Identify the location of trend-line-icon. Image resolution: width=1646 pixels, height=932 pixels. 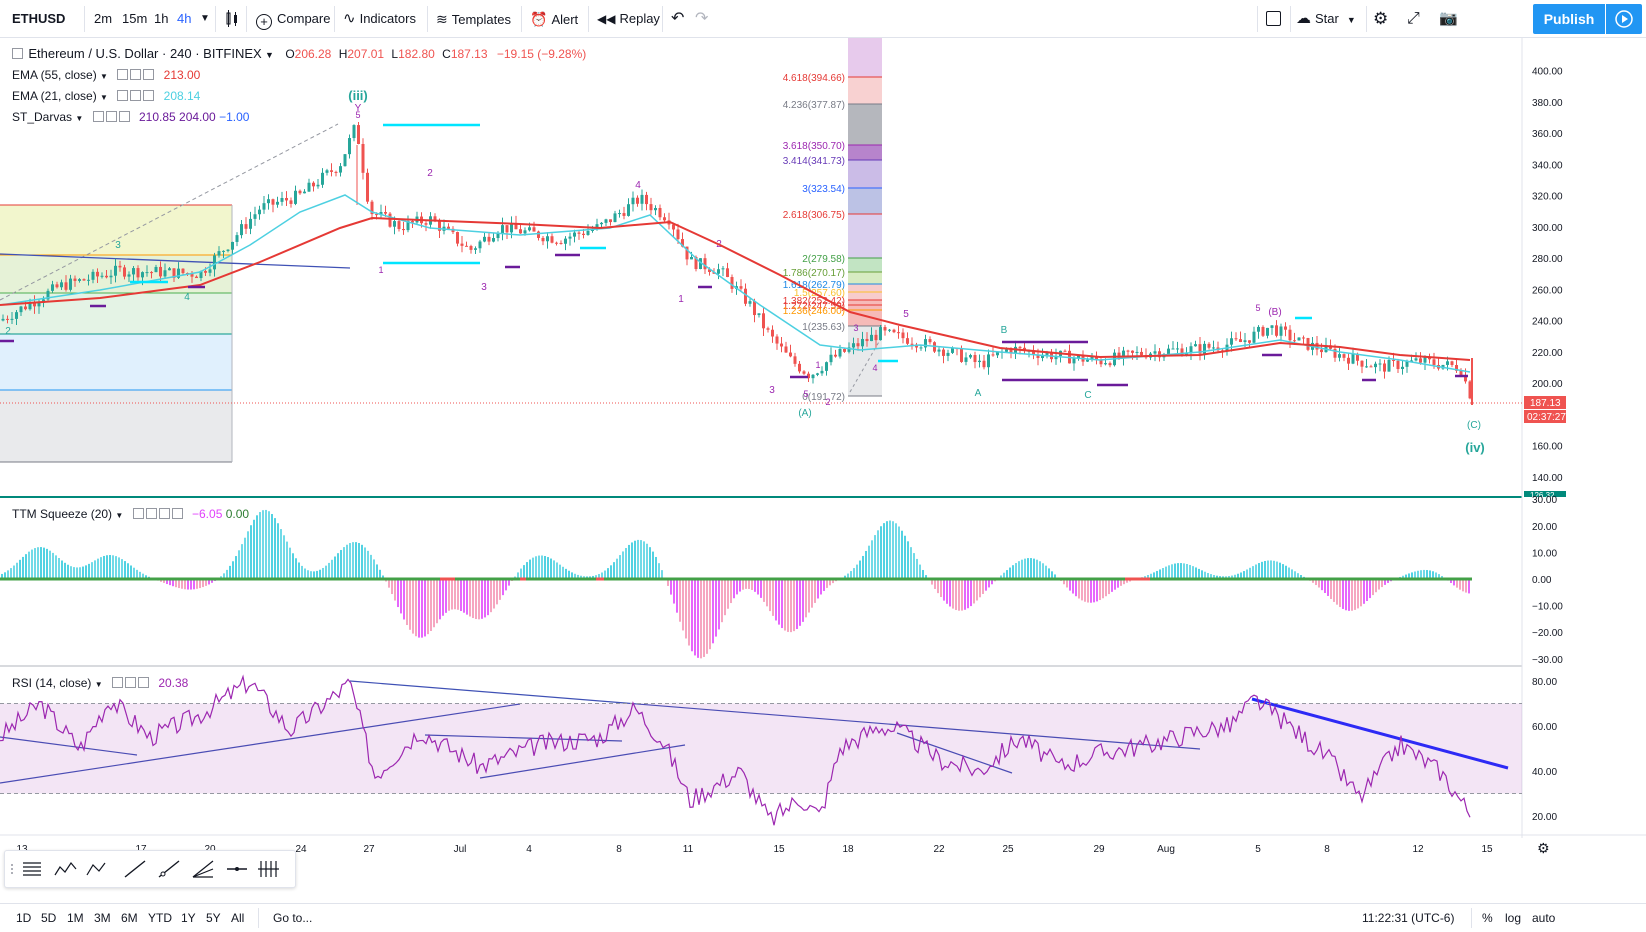
(135, 869).